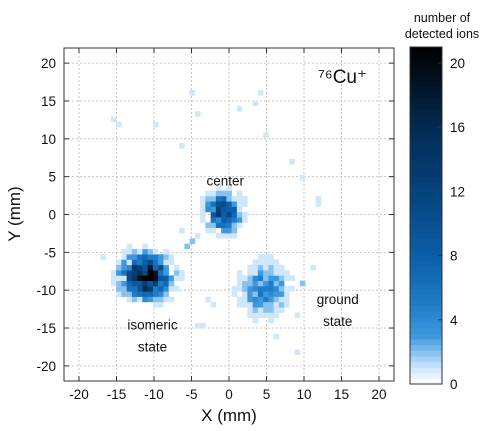 This screenshot has width=492, height=431. I want to click on x-tick-label: -5, so click(191, 394).